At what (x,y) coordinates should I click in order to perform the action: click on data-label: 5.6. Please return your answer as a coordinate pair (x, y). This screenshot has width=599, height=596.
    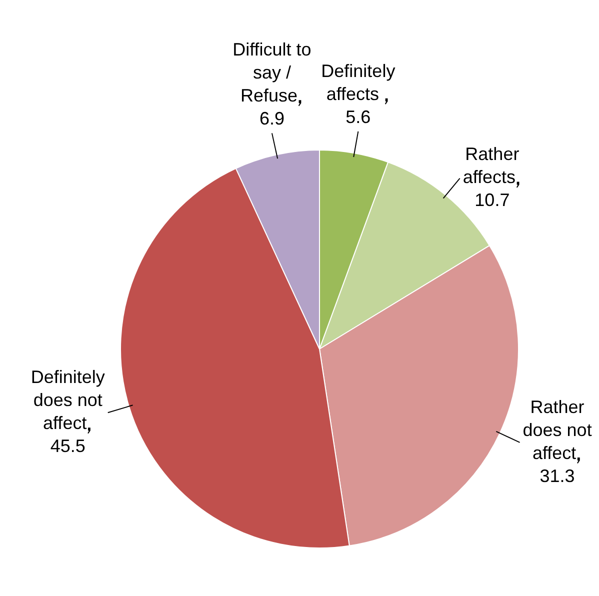
    Looking at the image, I should click on (358, 116).